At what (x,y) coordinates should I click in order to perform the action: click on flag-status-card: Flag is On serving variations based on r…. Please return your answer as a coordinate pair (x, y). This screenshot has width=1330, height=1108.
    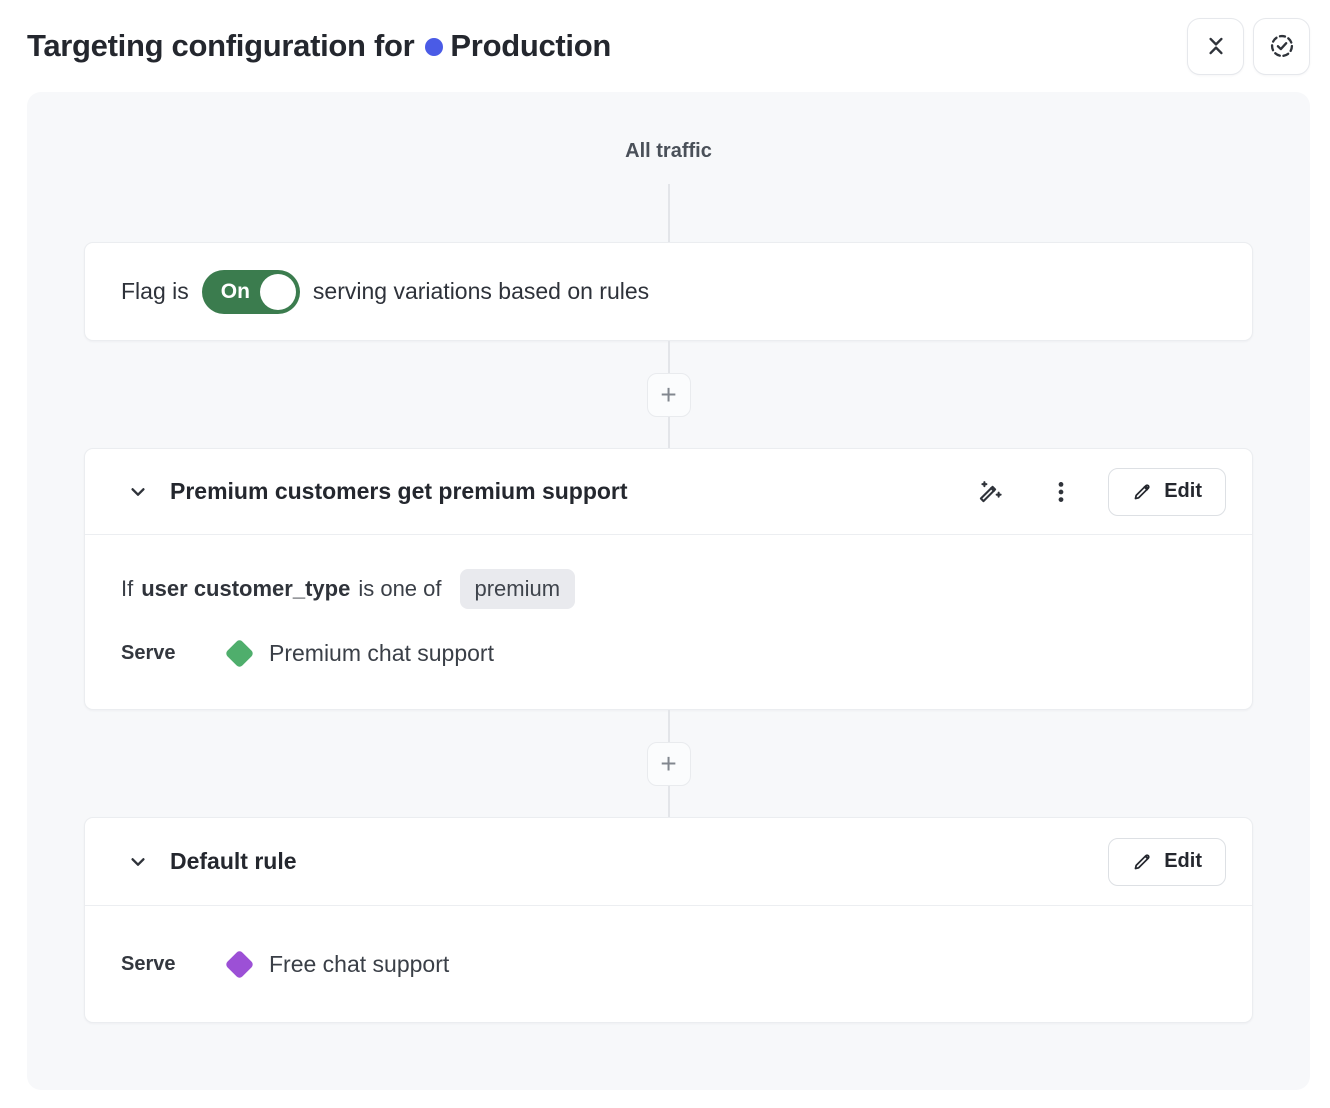
    Looking at the image, I should click on (668, 291).